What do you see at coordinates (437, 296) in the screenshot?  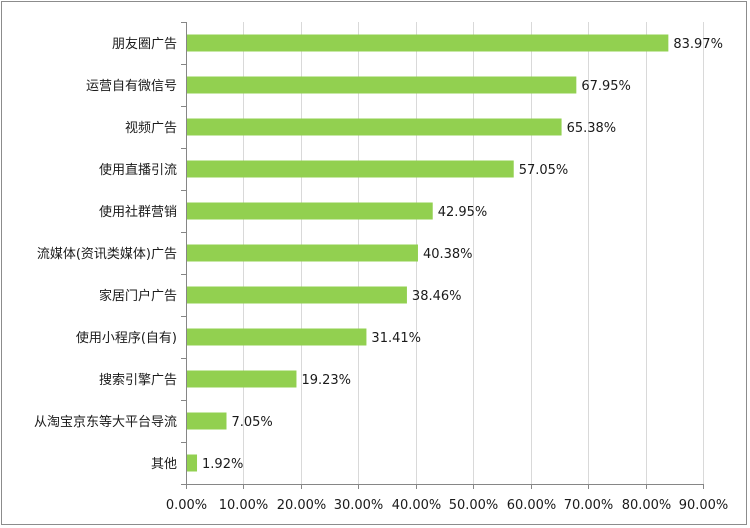 I see `data-label: 38.46%` at bounding box center [437, 296].